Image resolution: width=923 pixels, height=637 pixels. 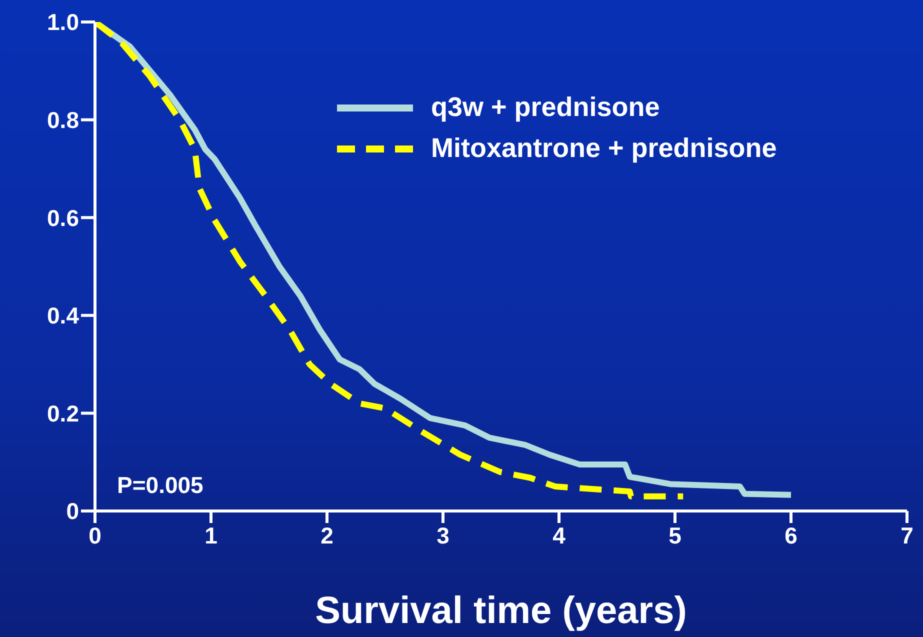 I want to click on y-tick-label: 0.6, so click(x=63, y=217).